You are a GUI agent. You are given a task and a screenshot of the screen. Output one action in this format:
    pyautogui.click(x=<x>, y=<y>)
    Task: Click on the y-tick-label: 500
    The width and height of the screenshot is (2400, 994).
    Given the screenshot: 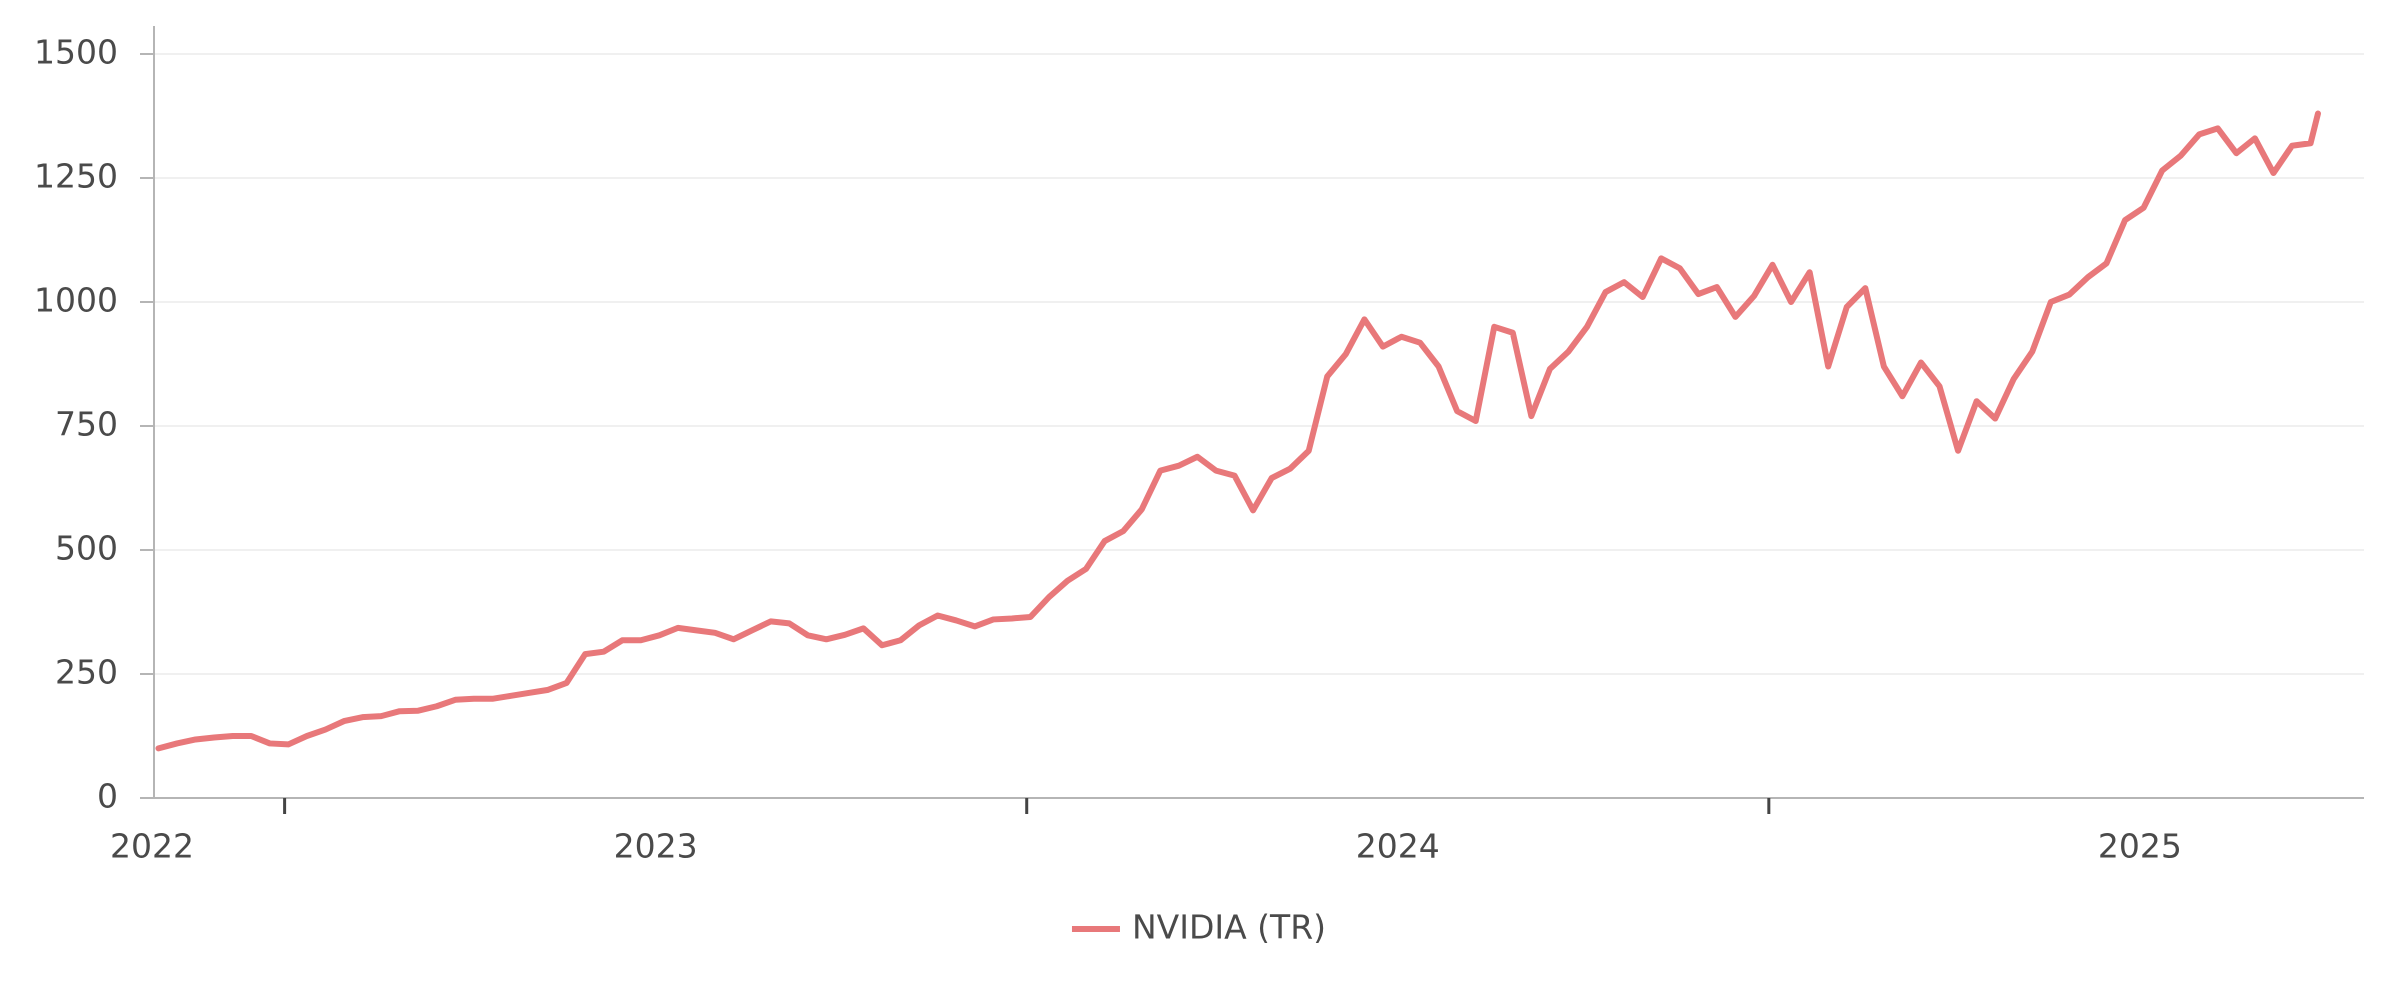 What is the action you would take?
    pyautogui.click(x=86, y=548)
    